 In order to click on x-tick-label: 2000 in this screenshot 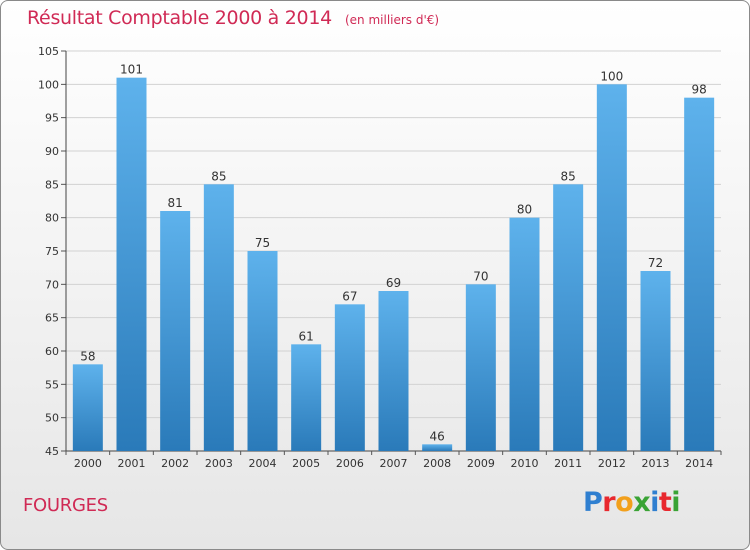, I will do `click(88, 463)`.